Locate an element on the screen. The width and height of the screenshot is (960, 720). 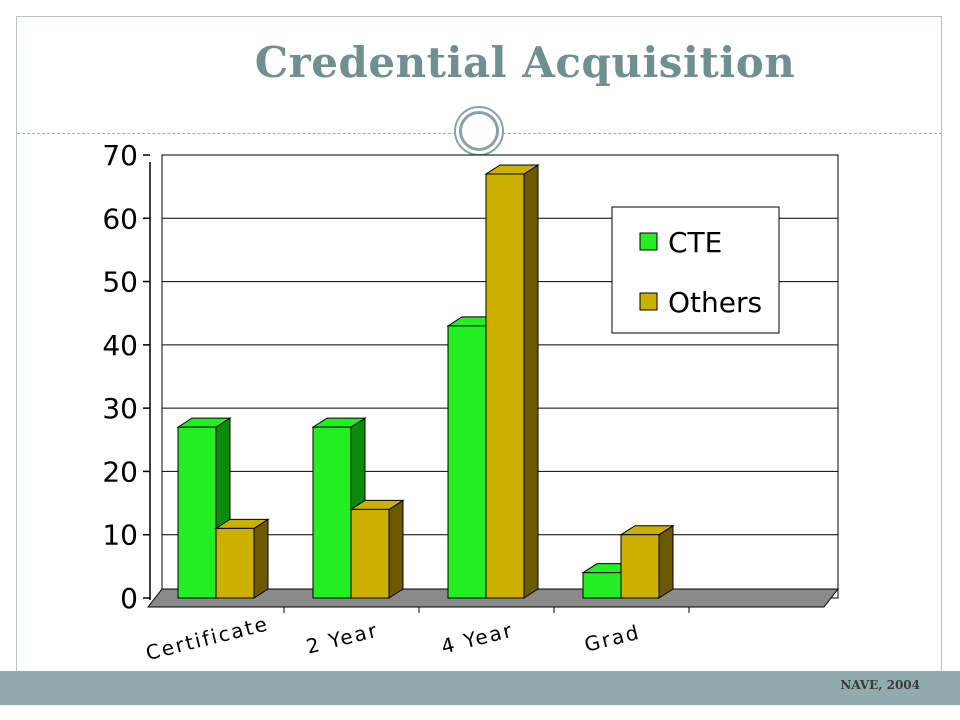
legend-swatch-cte is located at coordinates (648, 241).